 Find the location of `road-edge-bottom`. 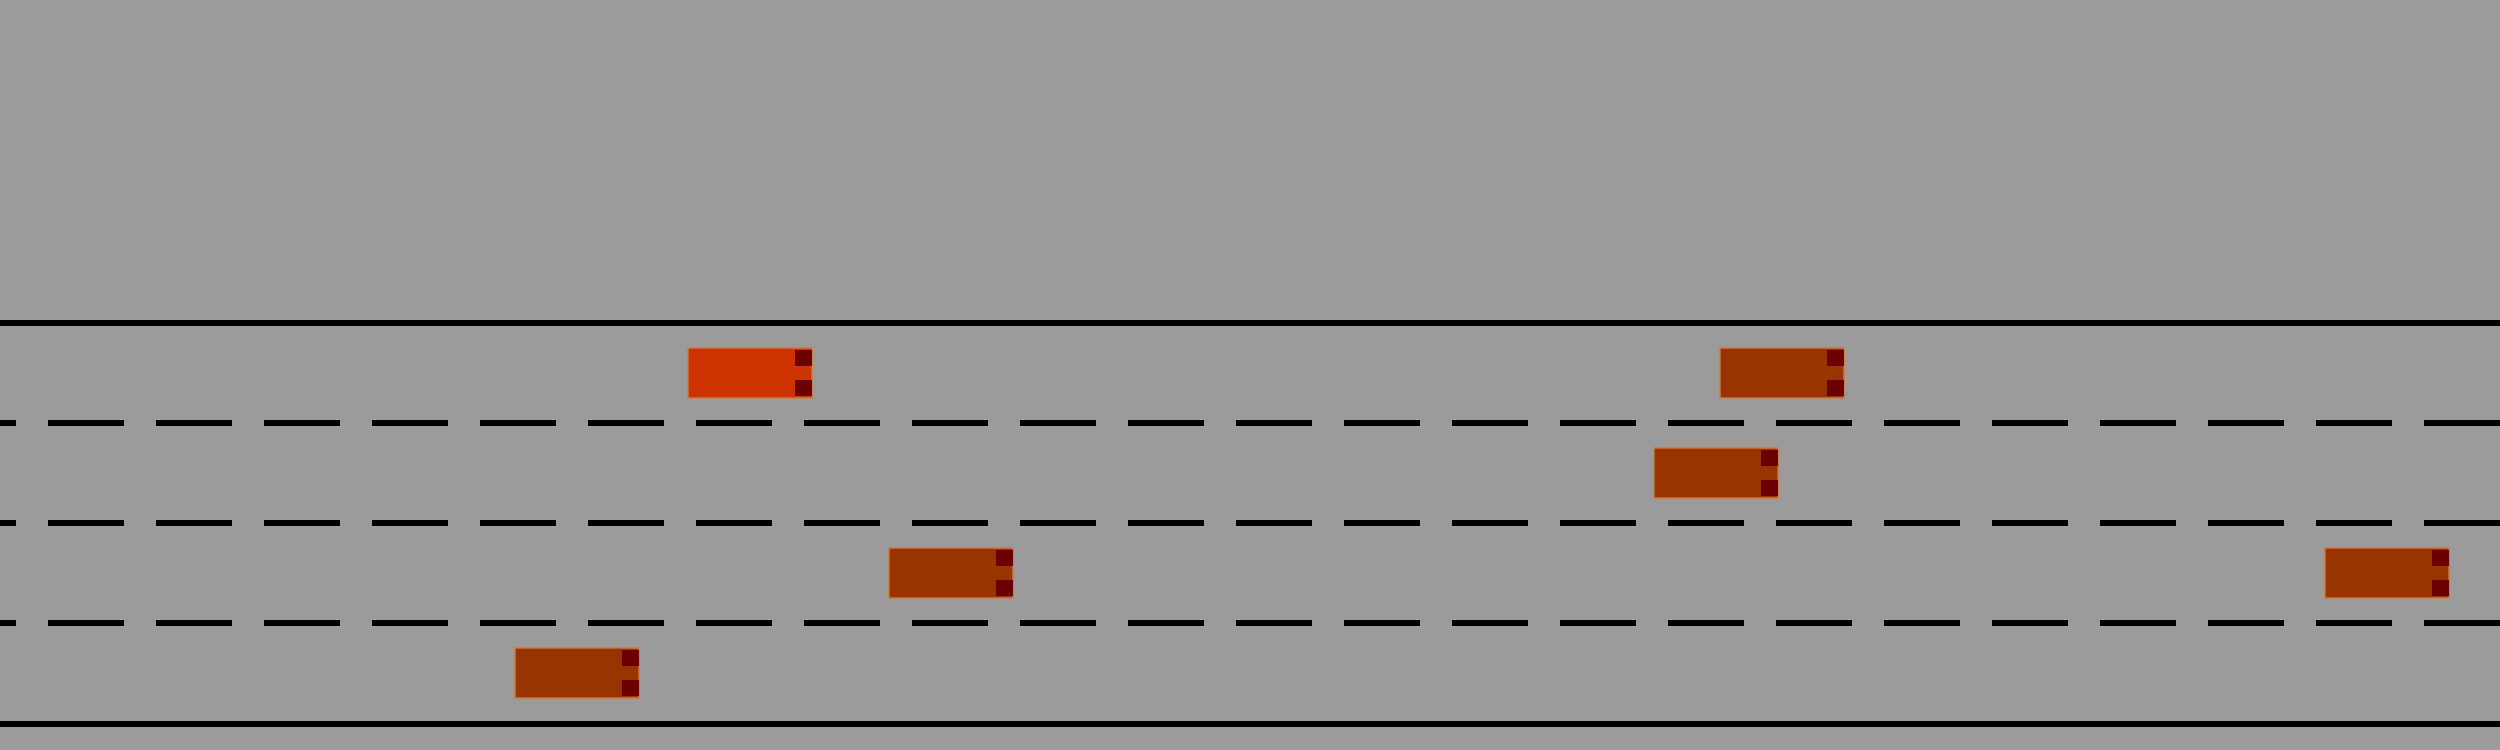

road-edge-bottom is located at coordinates (1250, 724).